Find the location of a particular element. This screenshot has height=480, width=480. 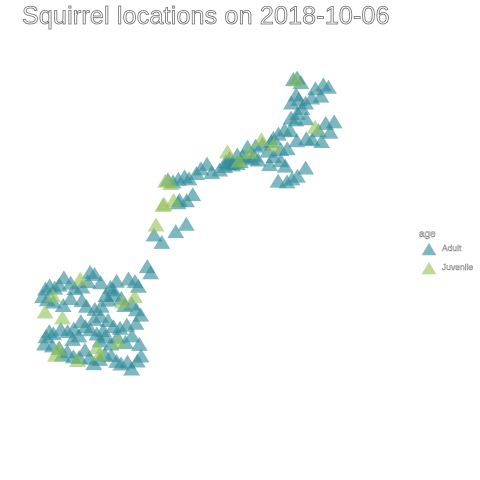

legend: age Adult Juvenile is located at coordinates (449, 253).